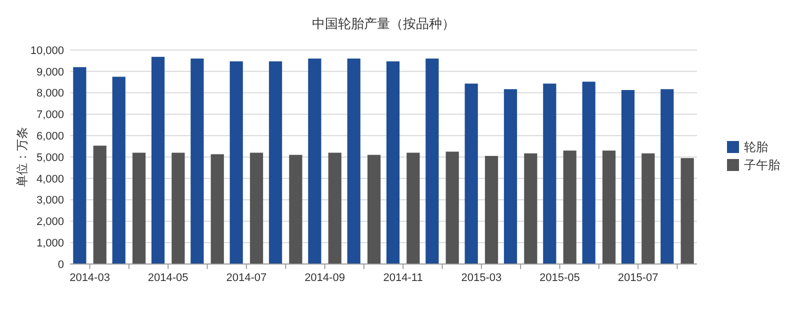  Describe the element at coordinates (50, 115) in the screenshot. I see `y-tick-label: 7,000` at that location.